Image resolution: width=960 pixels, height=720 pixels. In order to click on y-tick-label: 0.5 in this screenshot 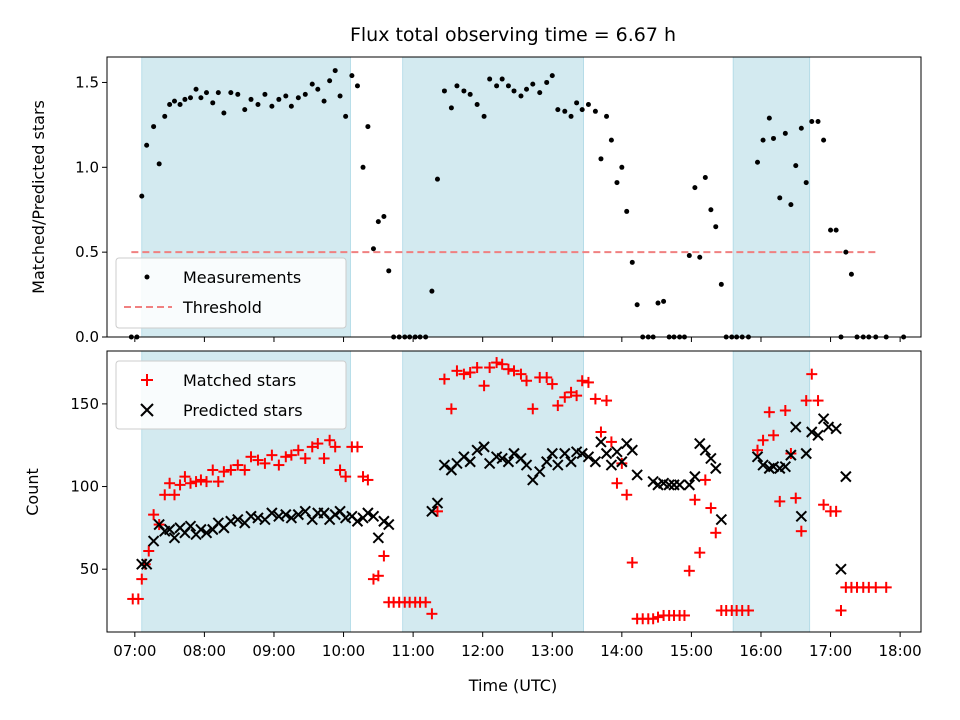, I will do `click(87, 252)`.